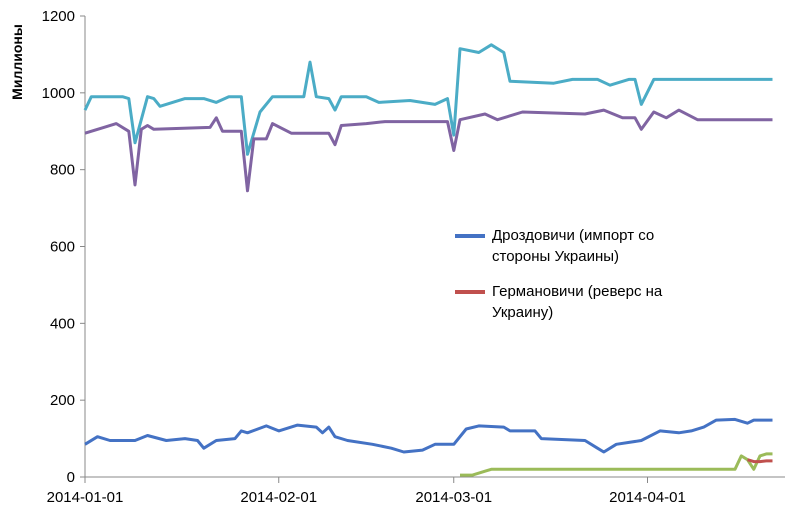 This screenshot has height=525, width=800. I want to click on x-tick-label: 2014-04-01, so click(647, 497).